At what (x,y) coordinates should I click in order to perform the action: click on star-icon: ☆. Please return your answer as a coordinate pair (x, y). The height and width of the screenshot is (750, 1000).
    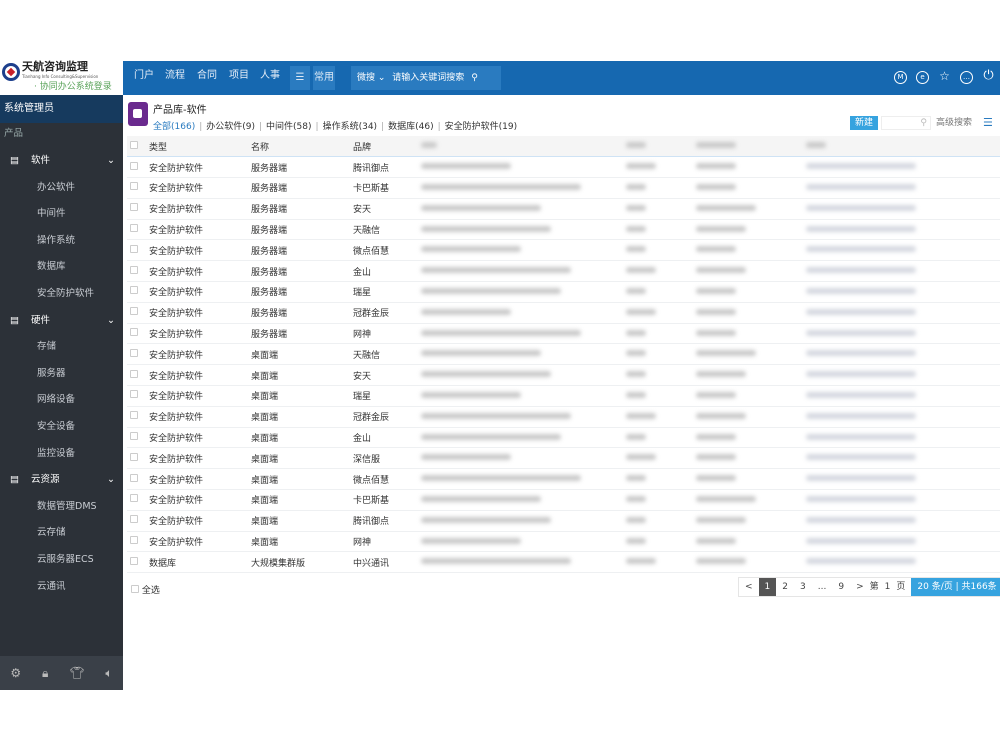
    Looking at the image, I should click on (944, 76).